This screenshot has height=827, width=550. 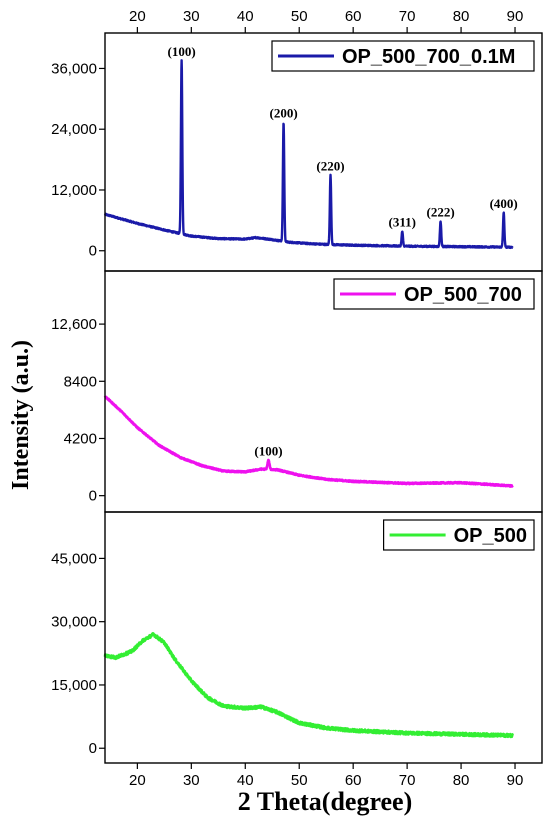 What do you see at coordinates (74, 622) in the screenshot?
I see `y-tick-label: 30,000` at bounding box center [74, 622].